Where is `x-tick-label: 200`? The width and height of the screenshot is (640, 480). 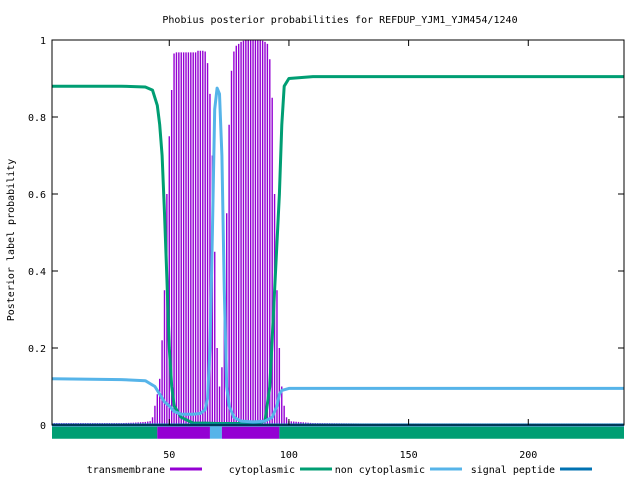 x-tick-label: 200 is located at coordinates (528, 455).